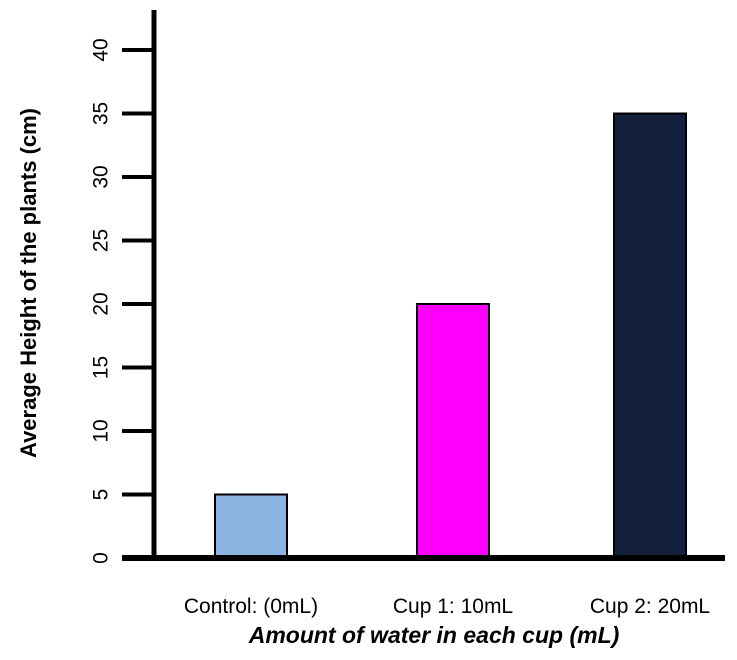 This screenshot has width=737, height=660. Describe the element at coordinates (101, 49) in the screenshot. I see `y-tick-label: 40` at that location.